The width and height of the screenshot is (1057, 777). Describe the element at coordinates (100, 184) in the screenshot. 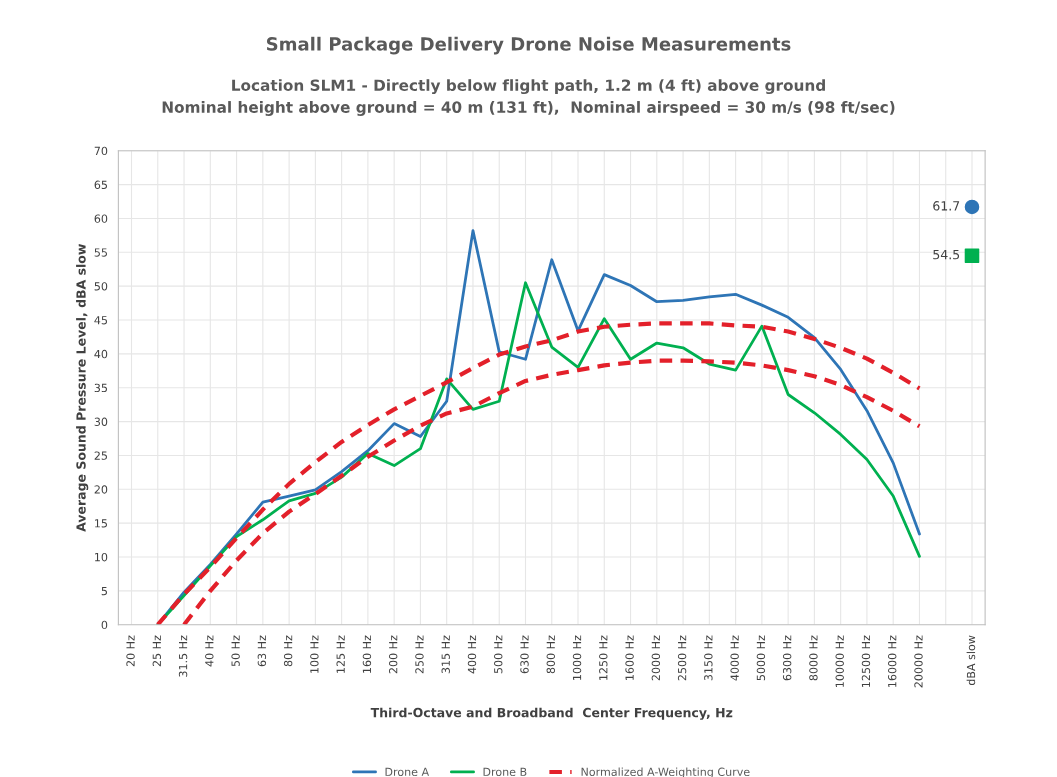

I see `y-tick-label: 65` at that location.